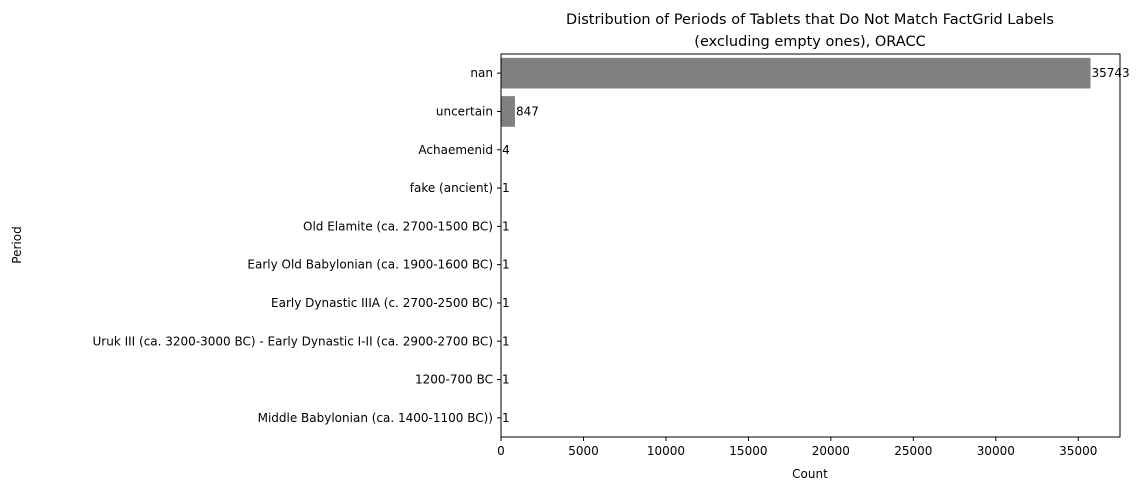  What do you see at coordinates (666, 451) in the screenshot?
I see `x-tick-label-2: 10000` at bounding box center [666, 451].